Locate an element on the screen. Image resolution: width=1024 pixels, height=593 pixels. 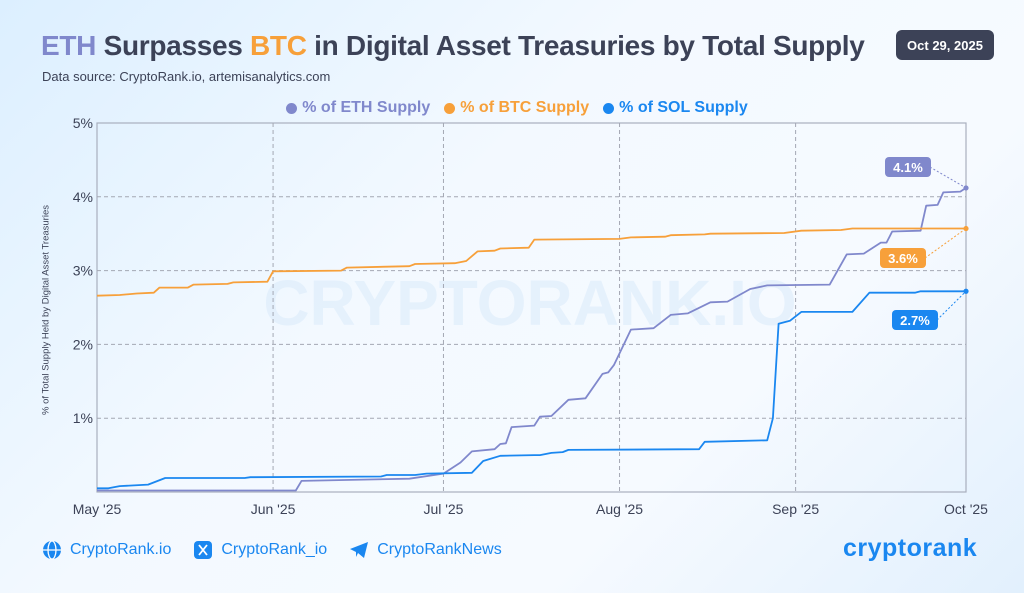
watermark: CRYPTORANK.IO is located at coordinates (529, 303).